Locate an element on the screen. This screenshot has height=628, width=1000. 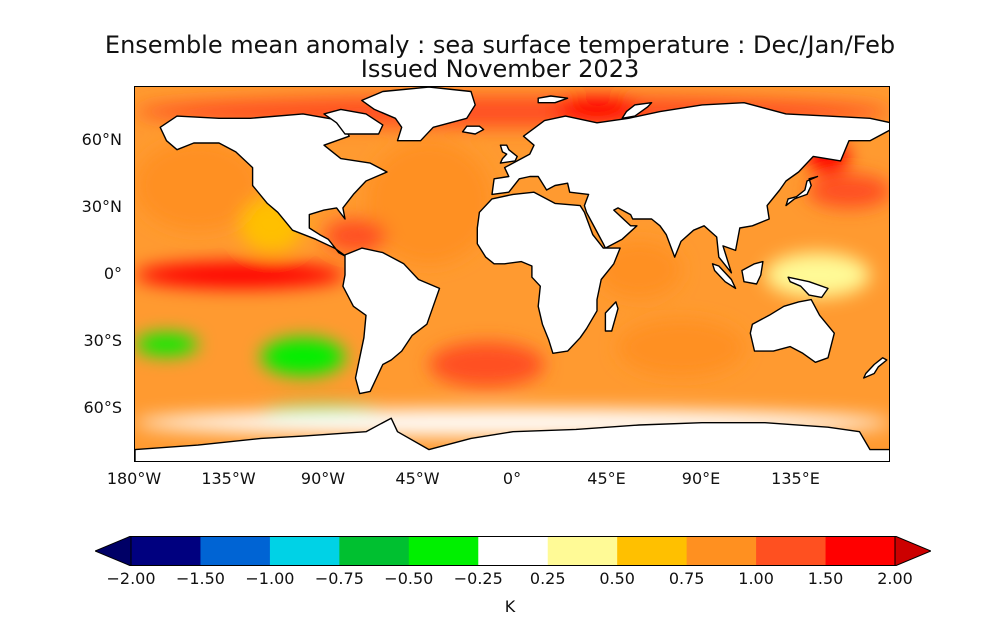
colorbar-tick-label: −1.50 is located at coordinates (200, 578).